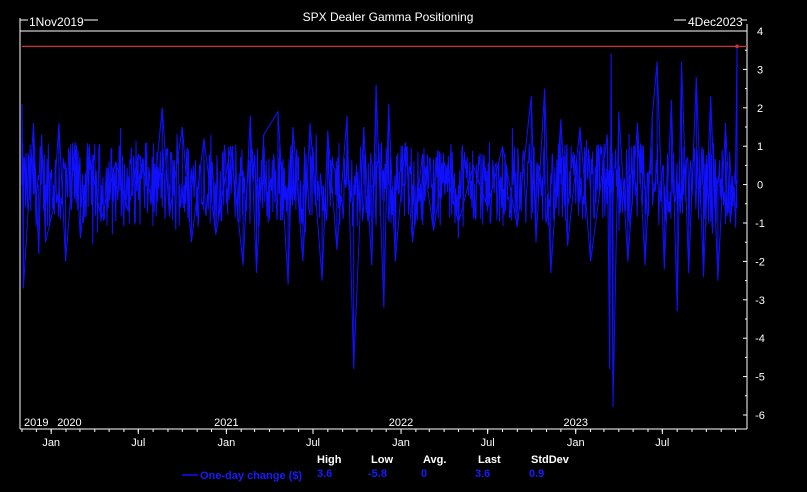  What do you see at coordinates (56, 22) in the screenshot?
I see `range-start-label: 1Nov2019` at bounding box center [56, 22].